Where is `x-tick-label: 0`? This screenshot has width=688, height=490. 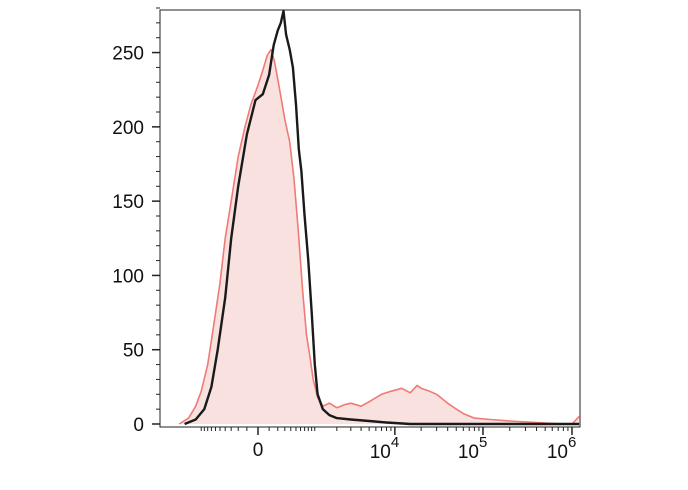
x-tick-label: 0 is located at coordinates (258, 450).